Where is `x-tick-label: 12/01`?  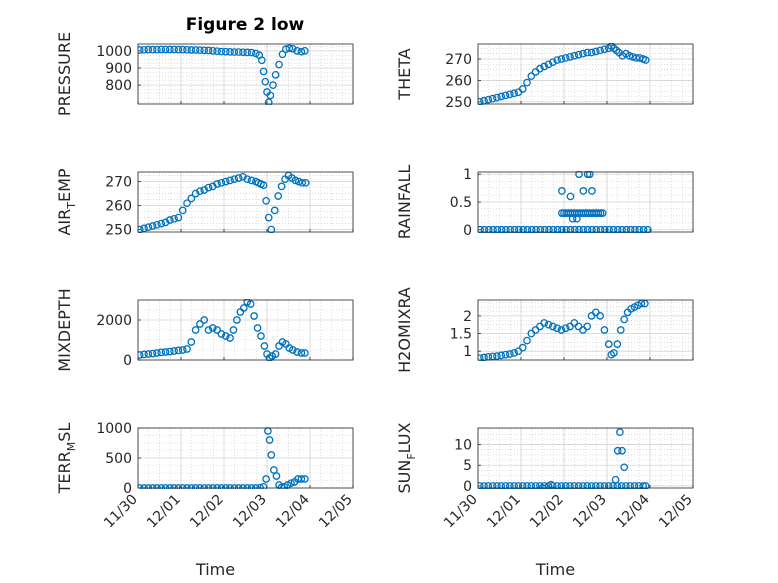 x-tick-label: 12/01 is located at coordinates (164, 512).